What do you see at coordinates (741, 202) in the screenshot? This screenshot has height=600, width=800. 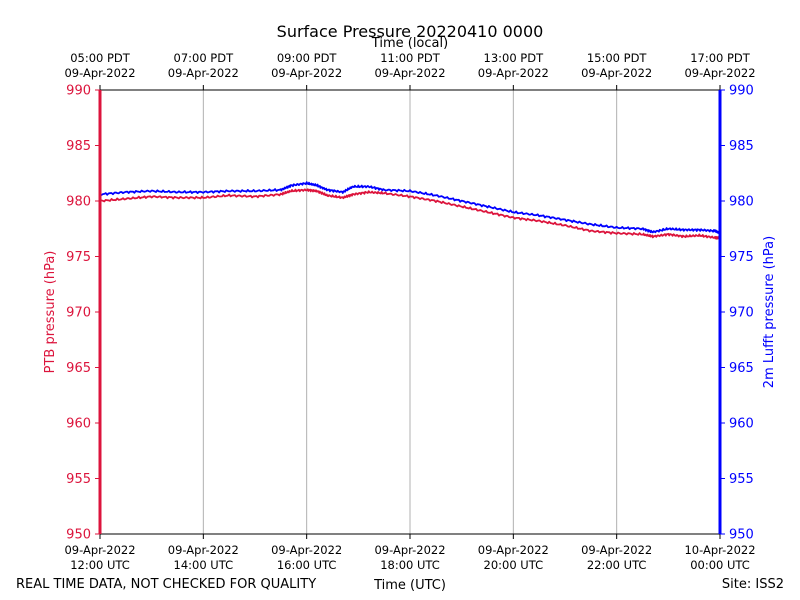 I see `y-tick-label-right: 980` at bounding box center [741, 202].